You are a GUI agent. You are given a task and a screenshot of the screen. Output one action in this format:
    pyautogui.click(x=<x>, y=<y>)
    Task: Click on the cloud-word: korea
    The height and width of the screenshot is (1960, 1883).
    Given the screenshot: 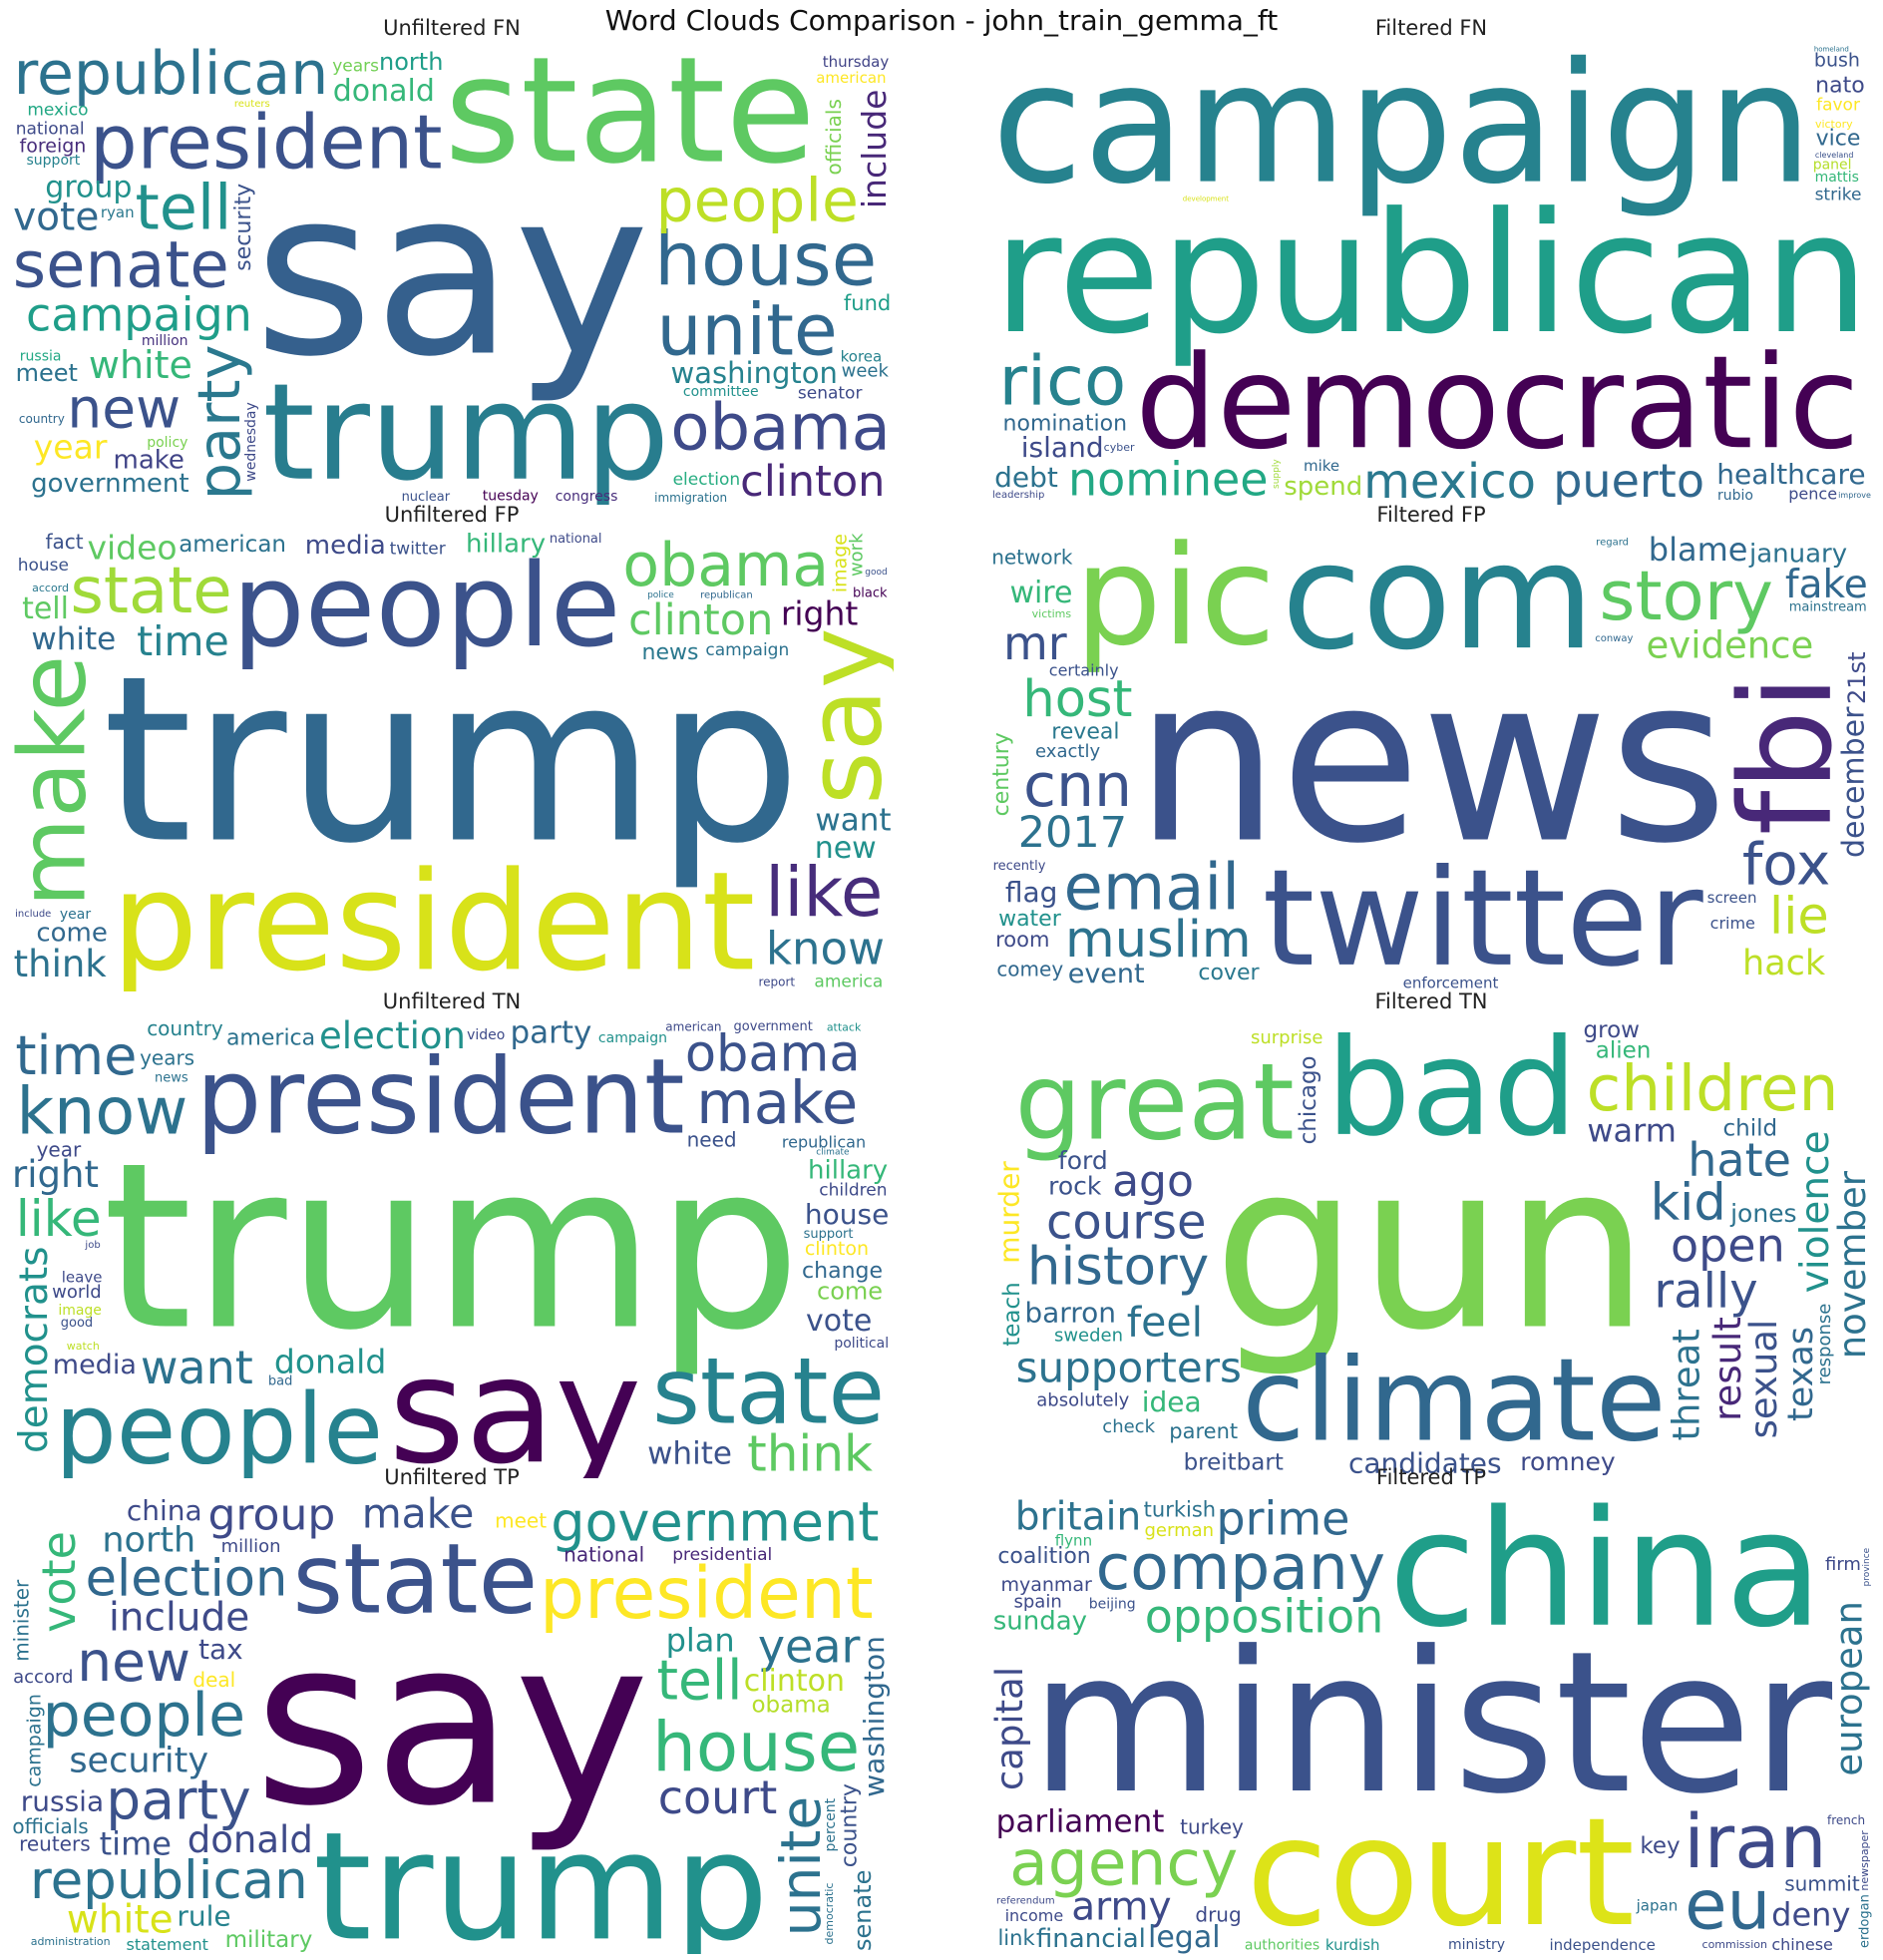 What is the action you would take?
    pyautogui.click(x=862, y=356)
    